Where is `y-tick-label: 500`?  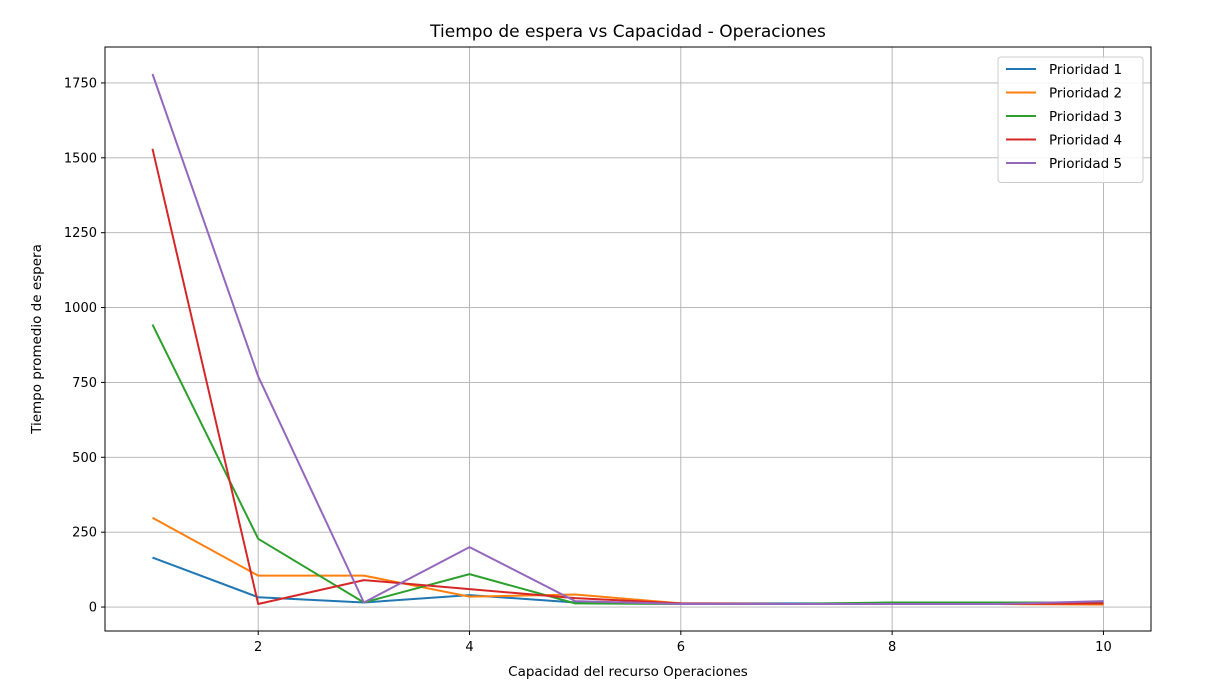
y-tick-label: 500 is located at coordinates (84, 458).